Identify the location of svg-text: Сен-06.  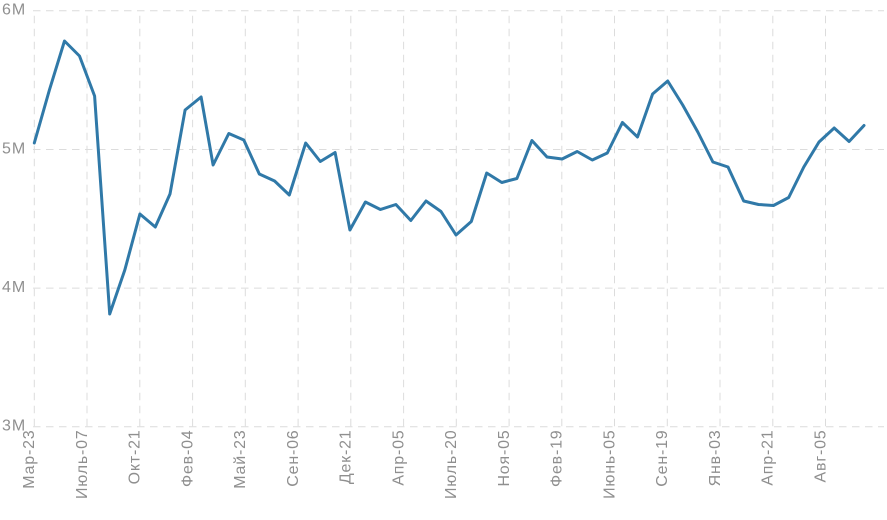
(293, 458).